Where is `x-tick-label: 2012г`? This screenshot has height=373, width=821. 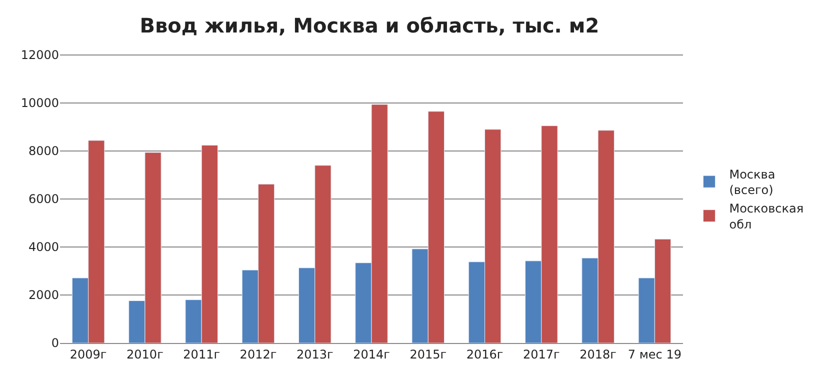
x-tick-label: 2012г is located at coordinates (258, 354).